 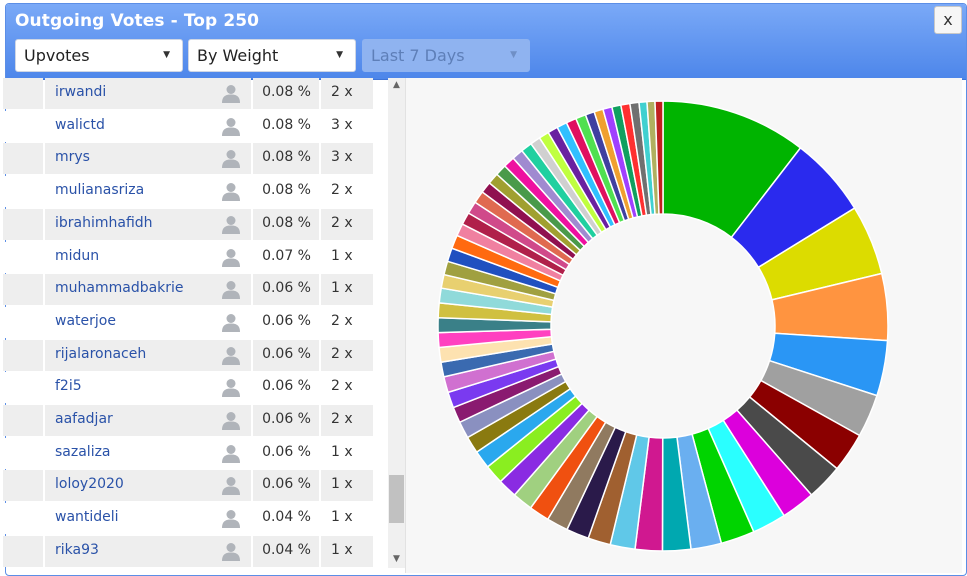 What do you see at coordinates (57, 55) in the screenshot?
I see `vote-type-value: Upvotes` at bounding box center [57, 55].